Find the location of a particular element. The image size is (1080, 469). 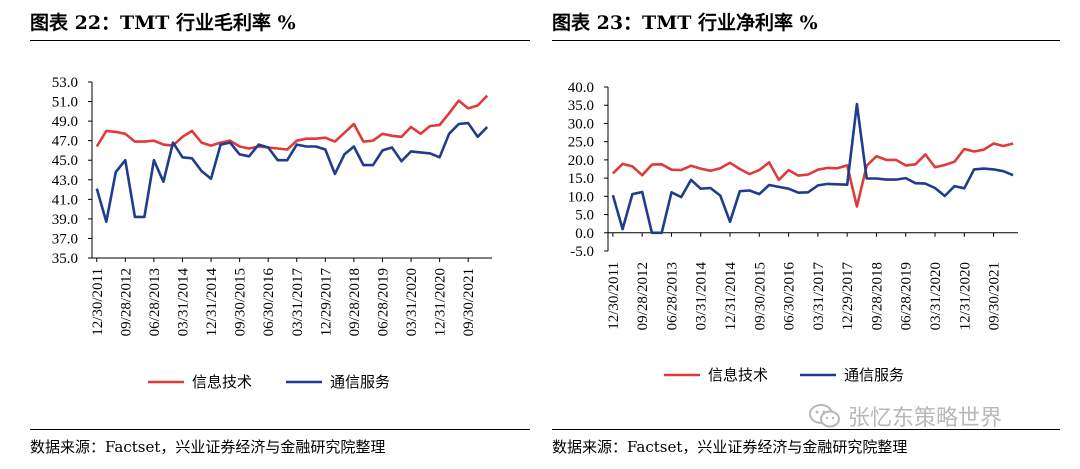

y-tick-label: 30.0 is located at coordinates (581, 124).